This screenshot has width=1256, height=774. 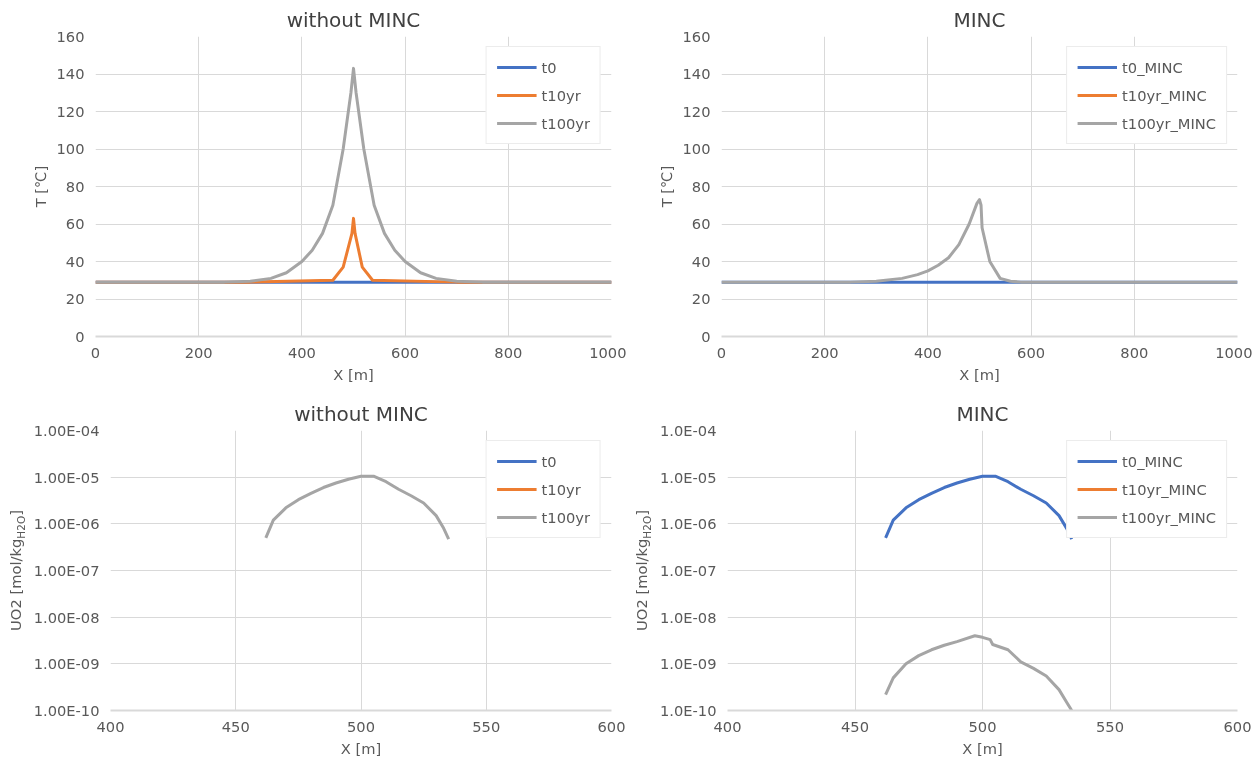 What do you see at coordinates (688, 710) in the screenshot?
I see `y-tick-label: 1.0E-10` at bounding box center [688, 710].